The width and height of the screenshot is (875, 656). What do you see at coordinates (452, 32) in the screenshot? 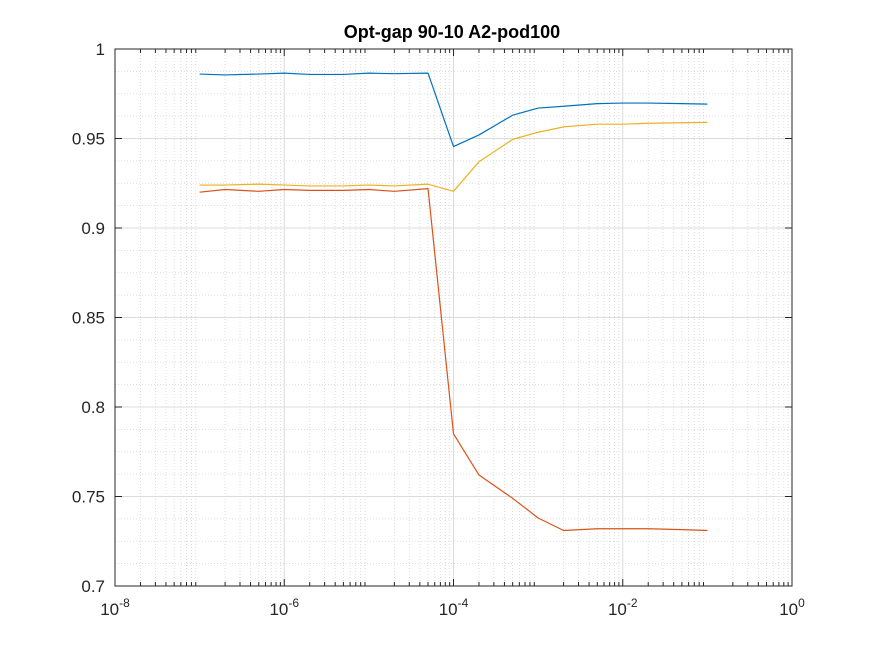
I see `chart-title: Opt-gap 90-10 A2-pod100` at bounding box center [452, 32].